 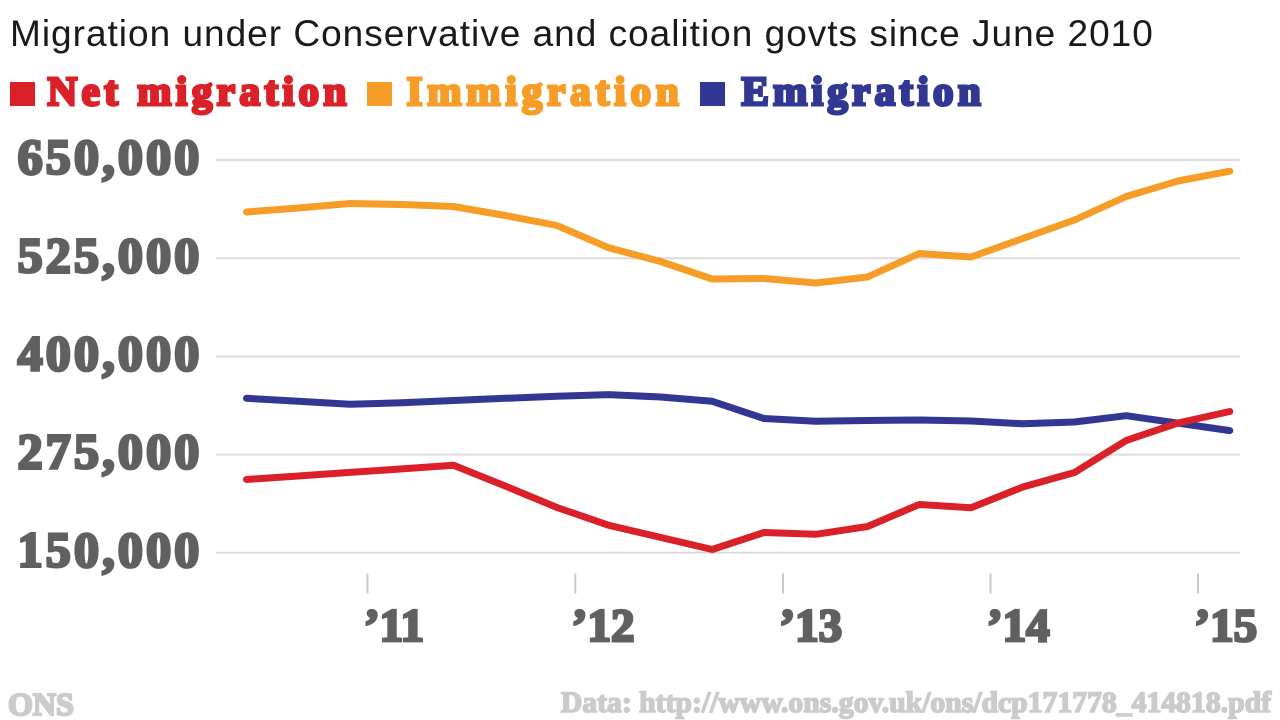 What do you see at coordinates (199, 91) in the screenshot?
I see `svg-text: Net migration` at bounding box center [199, 91].